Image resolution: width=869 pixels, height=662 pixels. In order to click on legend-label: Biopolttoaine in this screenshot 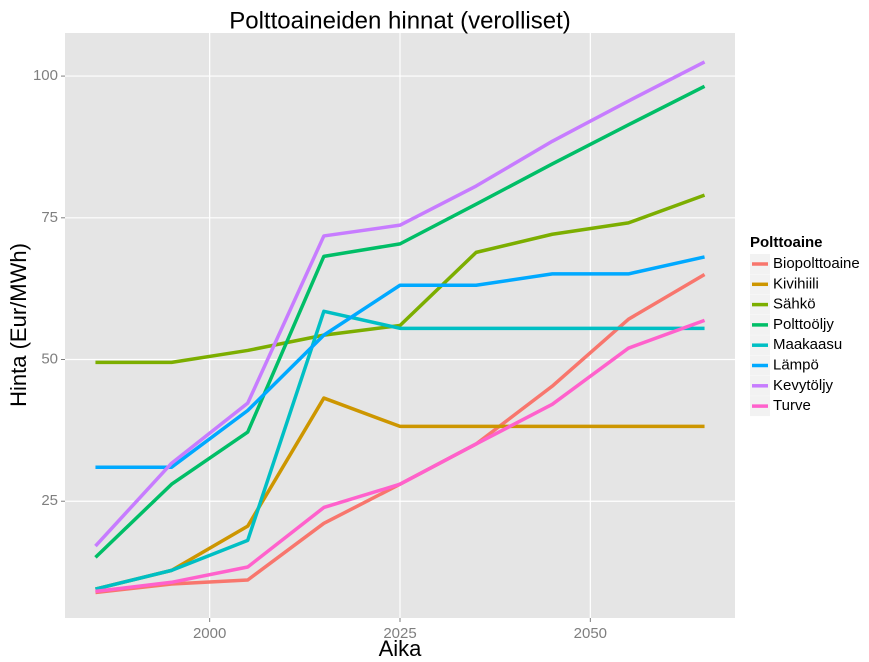, I will do `click(816, 263)`.